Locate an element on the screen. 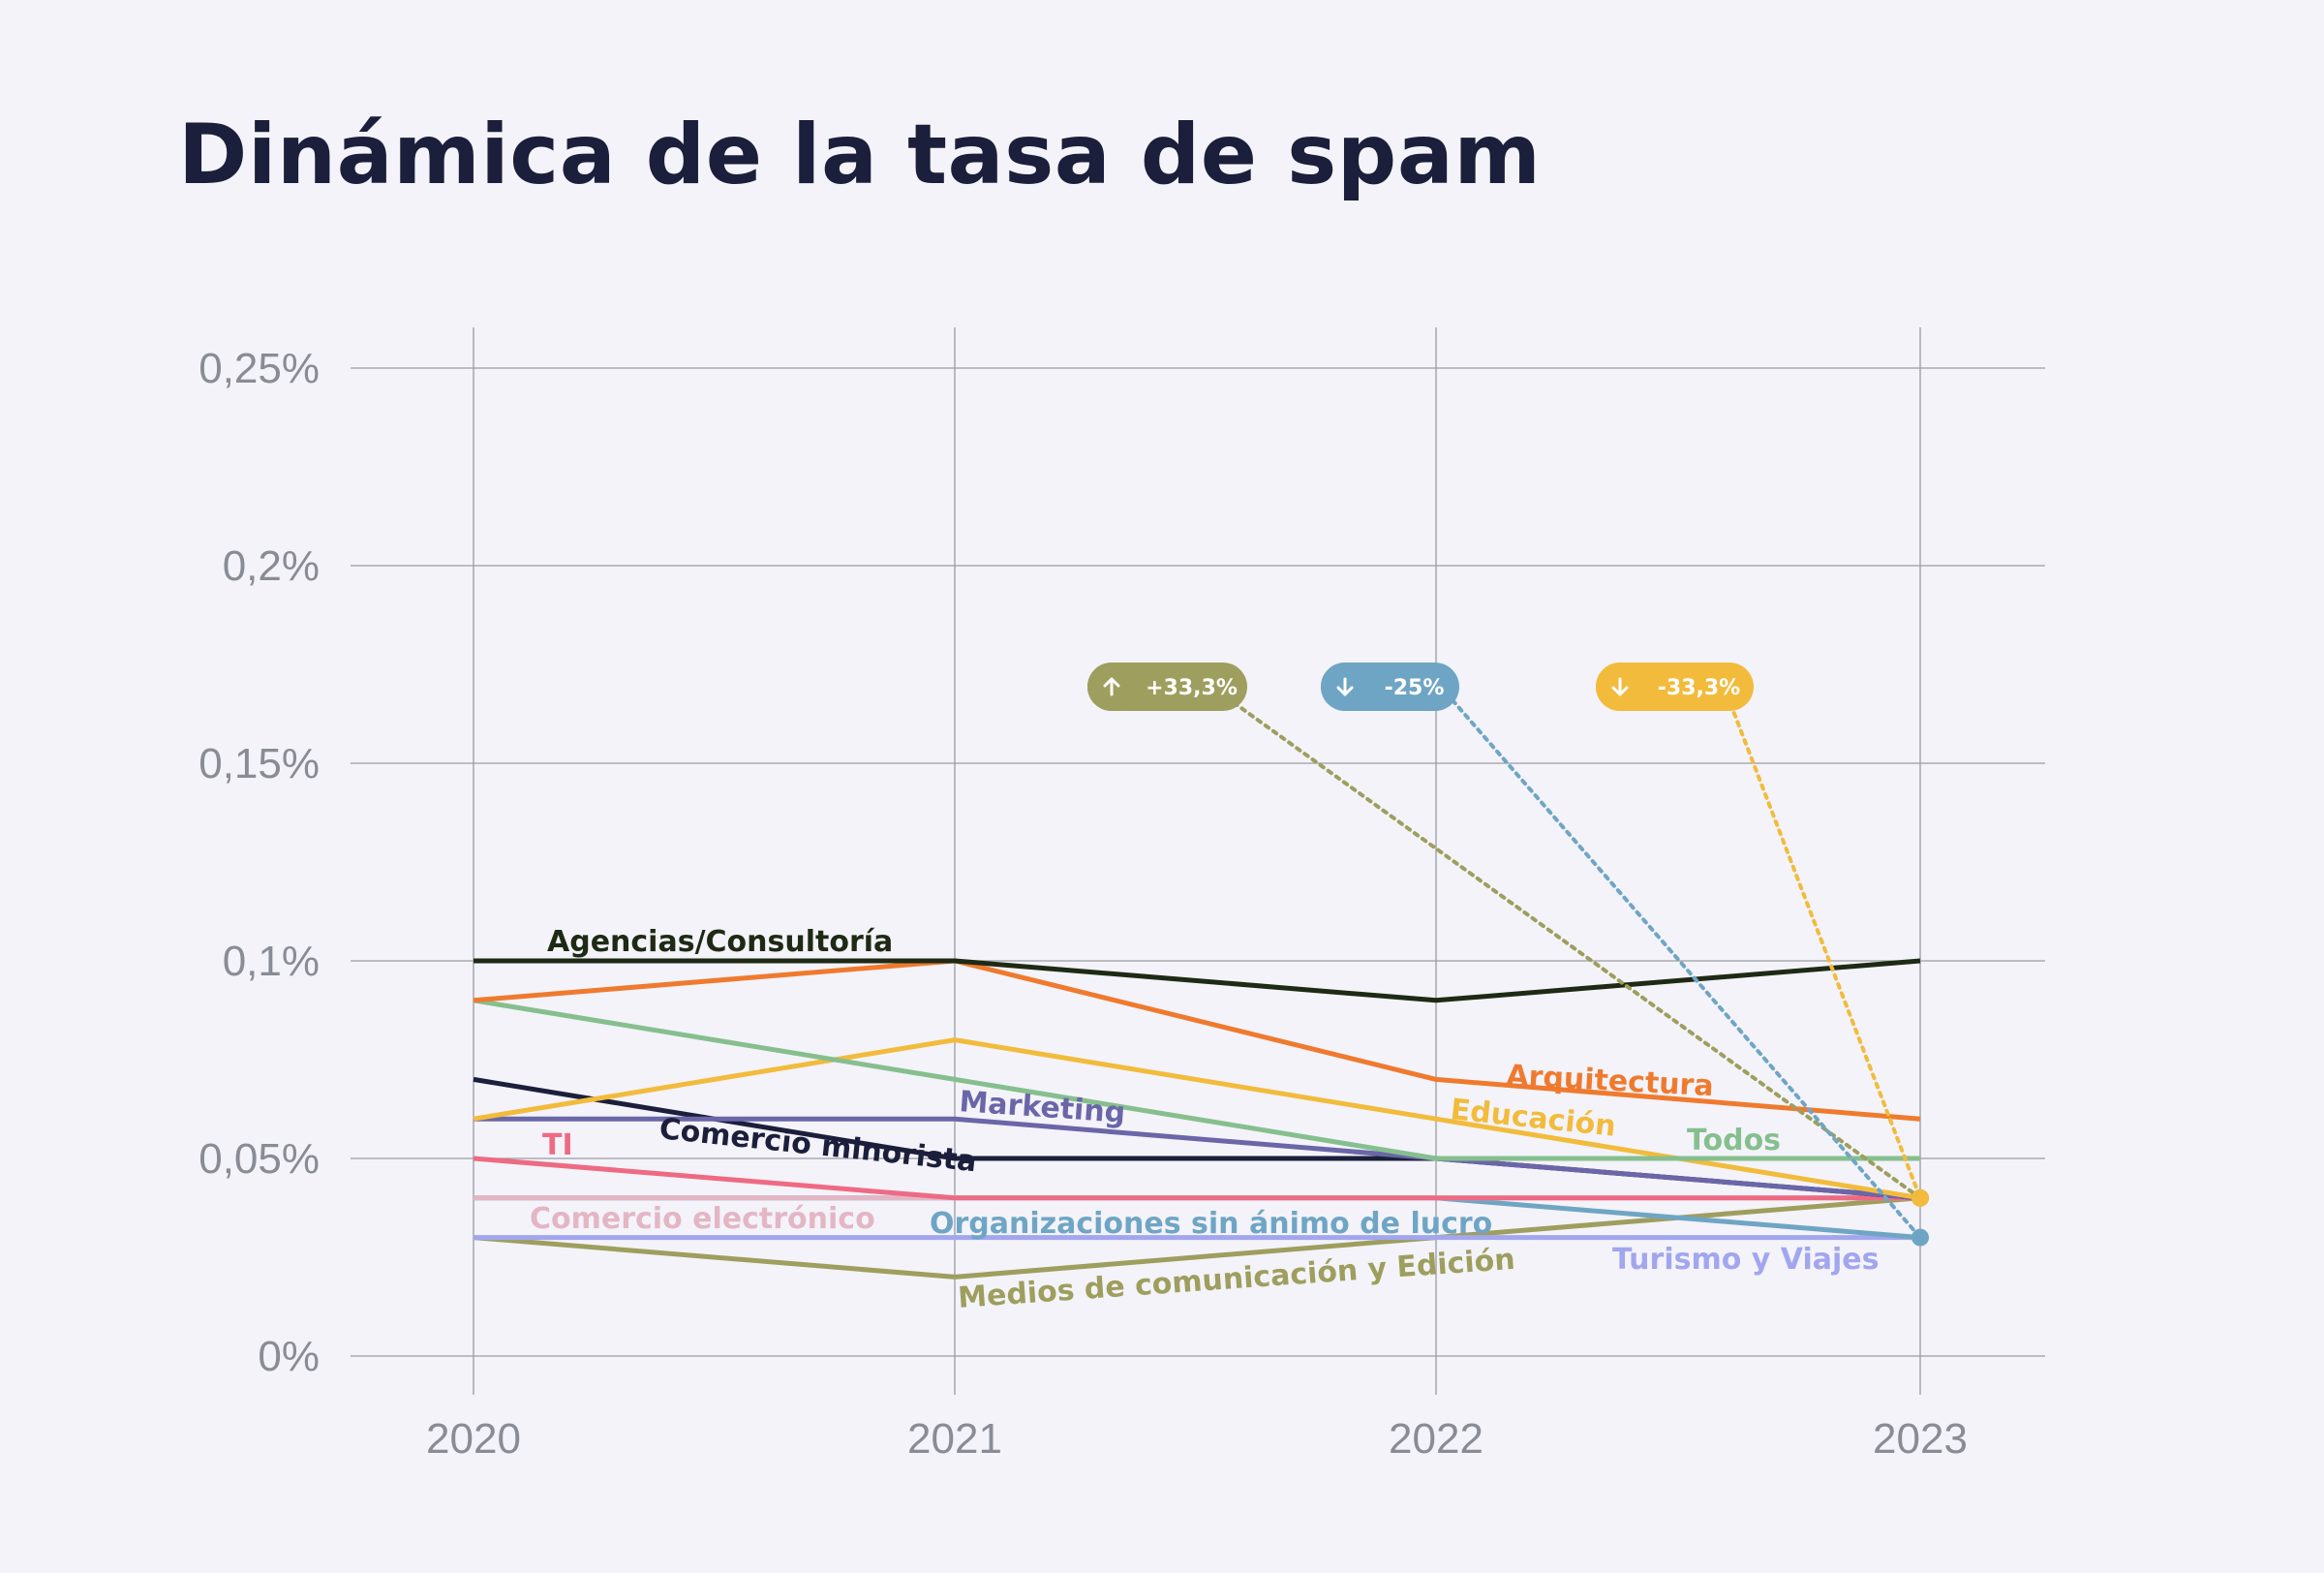  series-label-turismo-y-viajes: Turismo y Viajes is located at coordinates (1745, 1260).